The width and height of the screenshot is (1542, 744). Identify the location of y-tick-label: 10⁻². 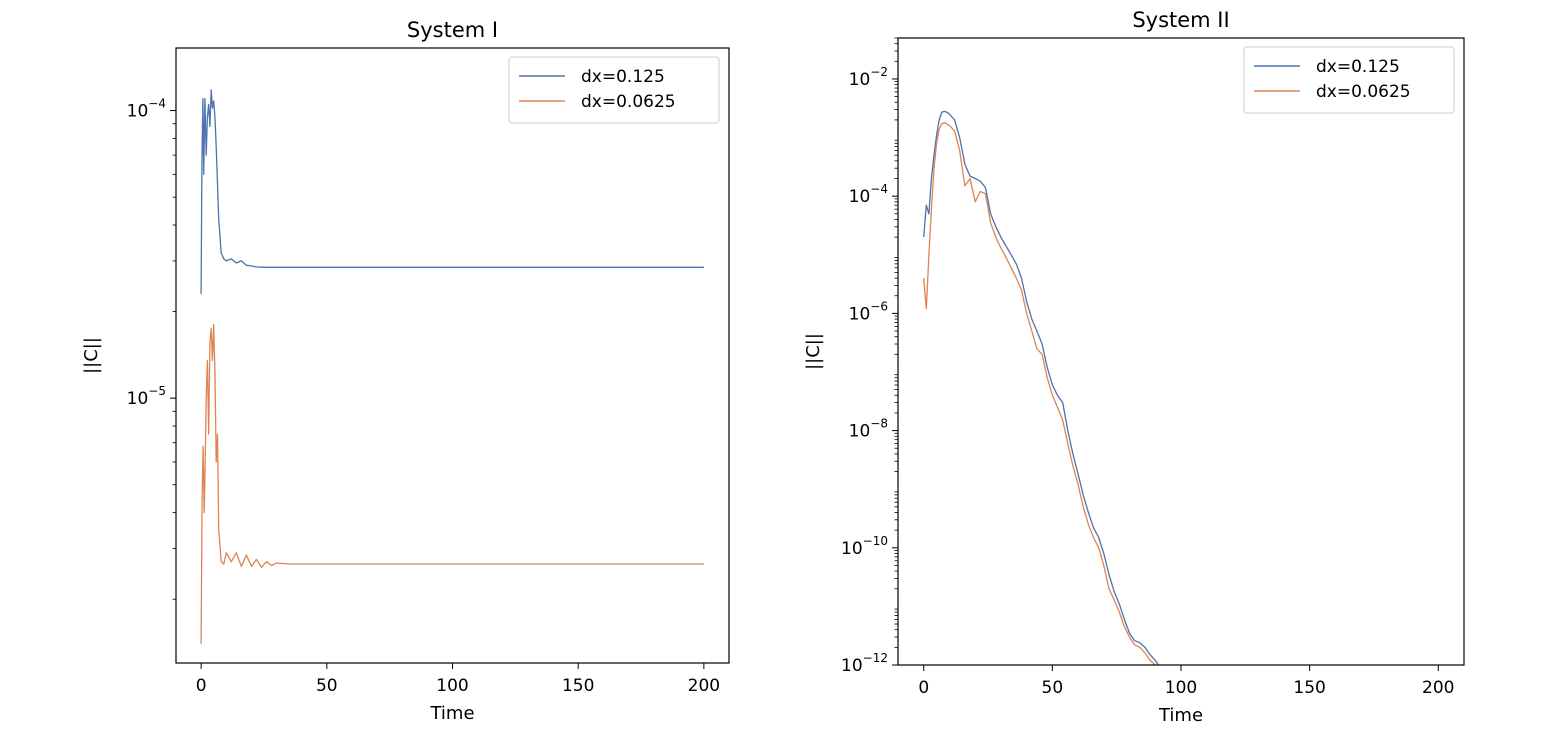
(868, 77).